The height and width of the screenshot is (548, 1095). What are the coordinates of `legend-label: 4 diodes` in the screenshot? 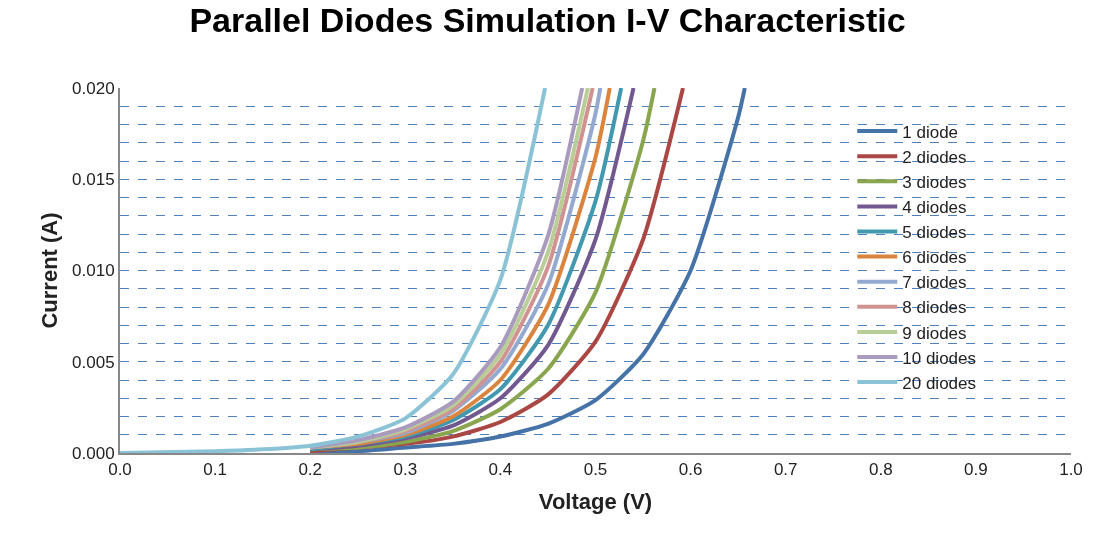 It's located at (934, 208).